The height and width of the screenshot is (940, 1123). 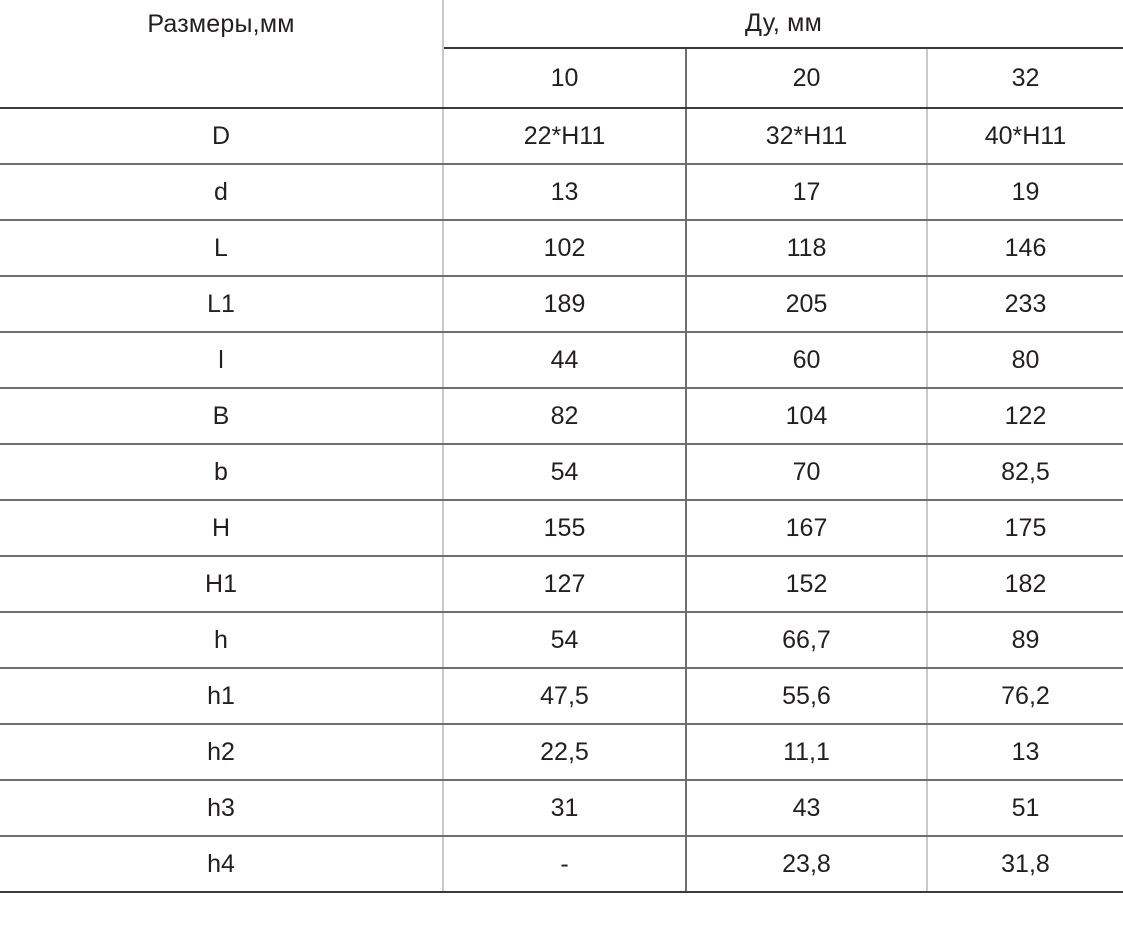 I want to click on row-label: b, so click(x=222, y=472).